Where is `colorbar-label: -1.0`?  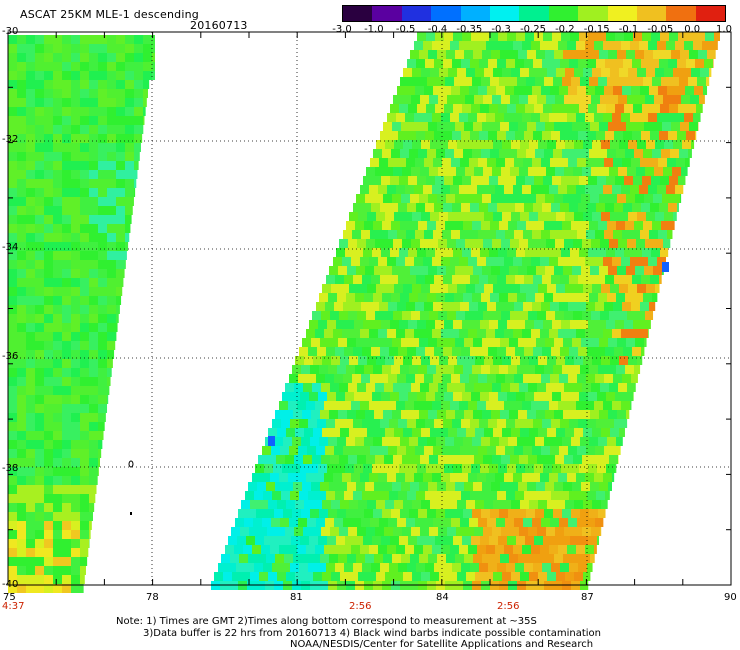
colorbar-label: -1.0 is located at coordinates (374, 29).